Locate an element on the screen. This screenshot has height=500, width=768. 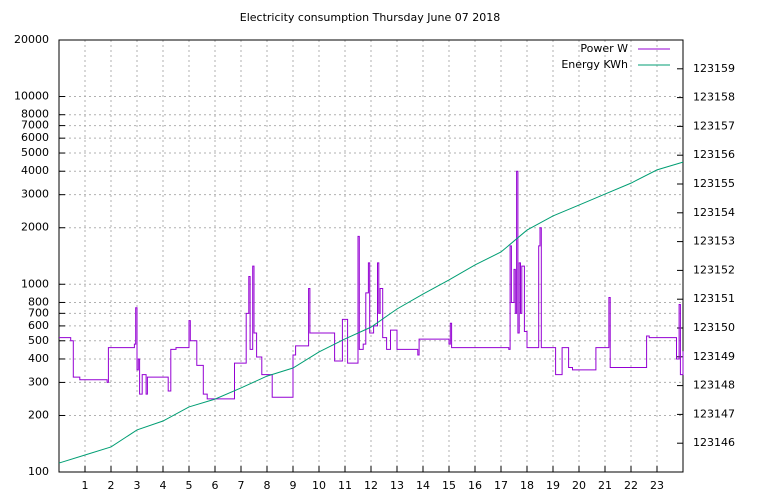
x-tick-label: 8 is located at coordinates (267, 485).